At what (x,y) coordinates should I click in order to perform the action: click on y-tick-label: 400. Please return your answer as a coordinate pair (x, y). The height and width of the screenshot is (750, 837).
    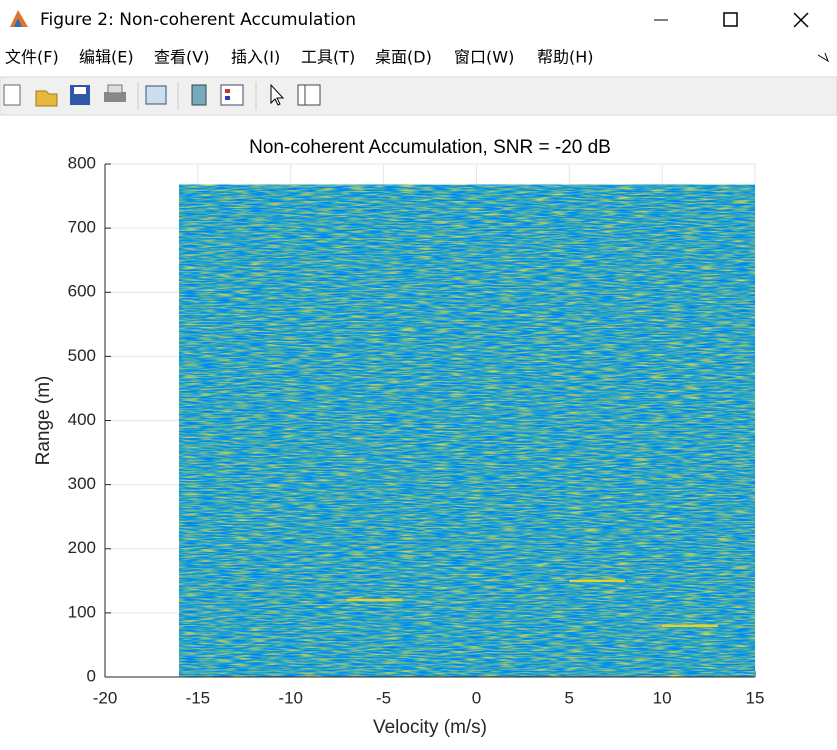
    Looking at the image, I should click on (82, 419).